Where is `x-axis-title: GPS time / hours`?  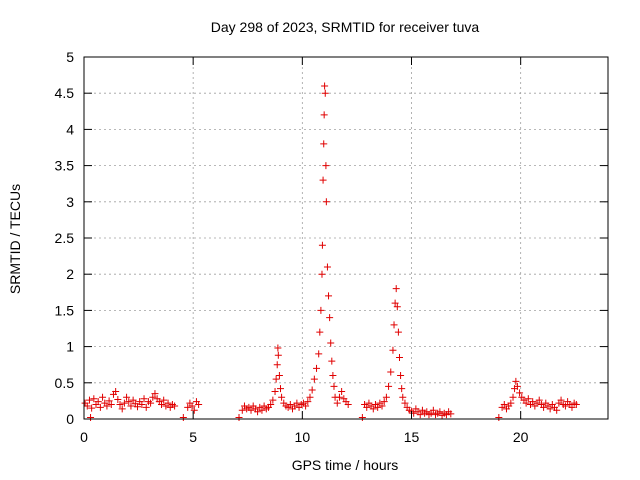
x-axis-title: GPS time / hours is located at coordinates (345, 465).